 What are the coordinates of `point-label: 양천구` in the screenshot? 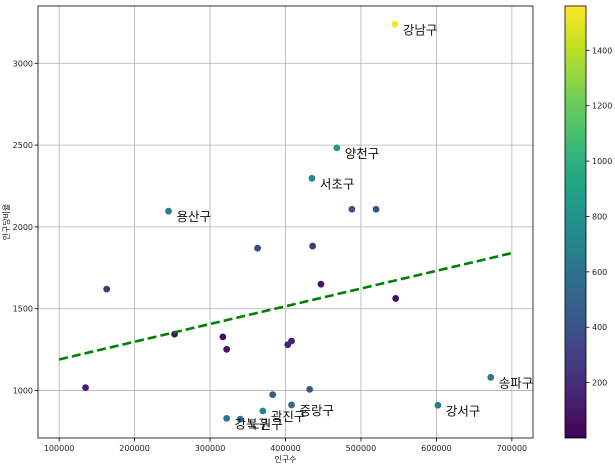 It's located at (362, 153).